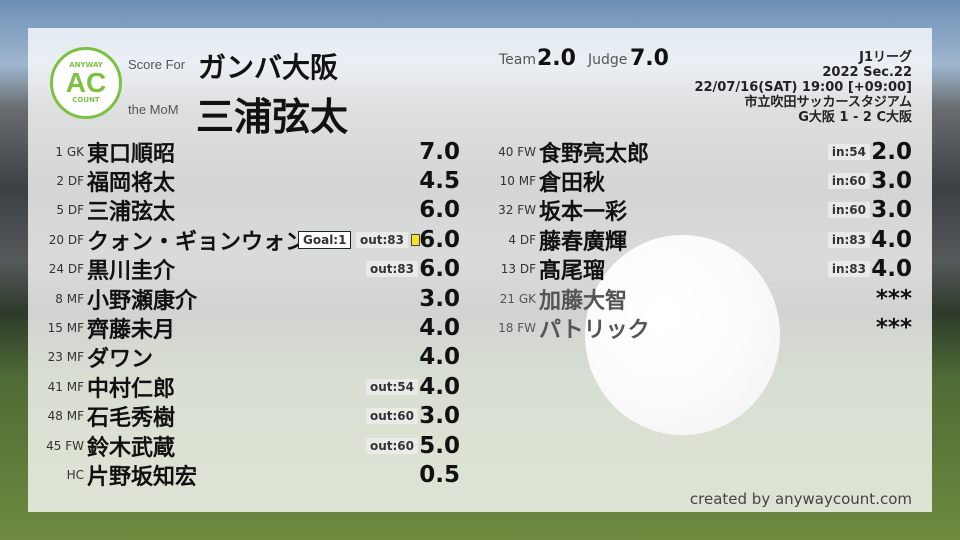 Image resolution: width=960 pixels, height=540 pixels. What do you see at coordinates (594, 152) in the screenshot?
I see `player-name: 食野亮太郎` at bounding box center [594, 152].